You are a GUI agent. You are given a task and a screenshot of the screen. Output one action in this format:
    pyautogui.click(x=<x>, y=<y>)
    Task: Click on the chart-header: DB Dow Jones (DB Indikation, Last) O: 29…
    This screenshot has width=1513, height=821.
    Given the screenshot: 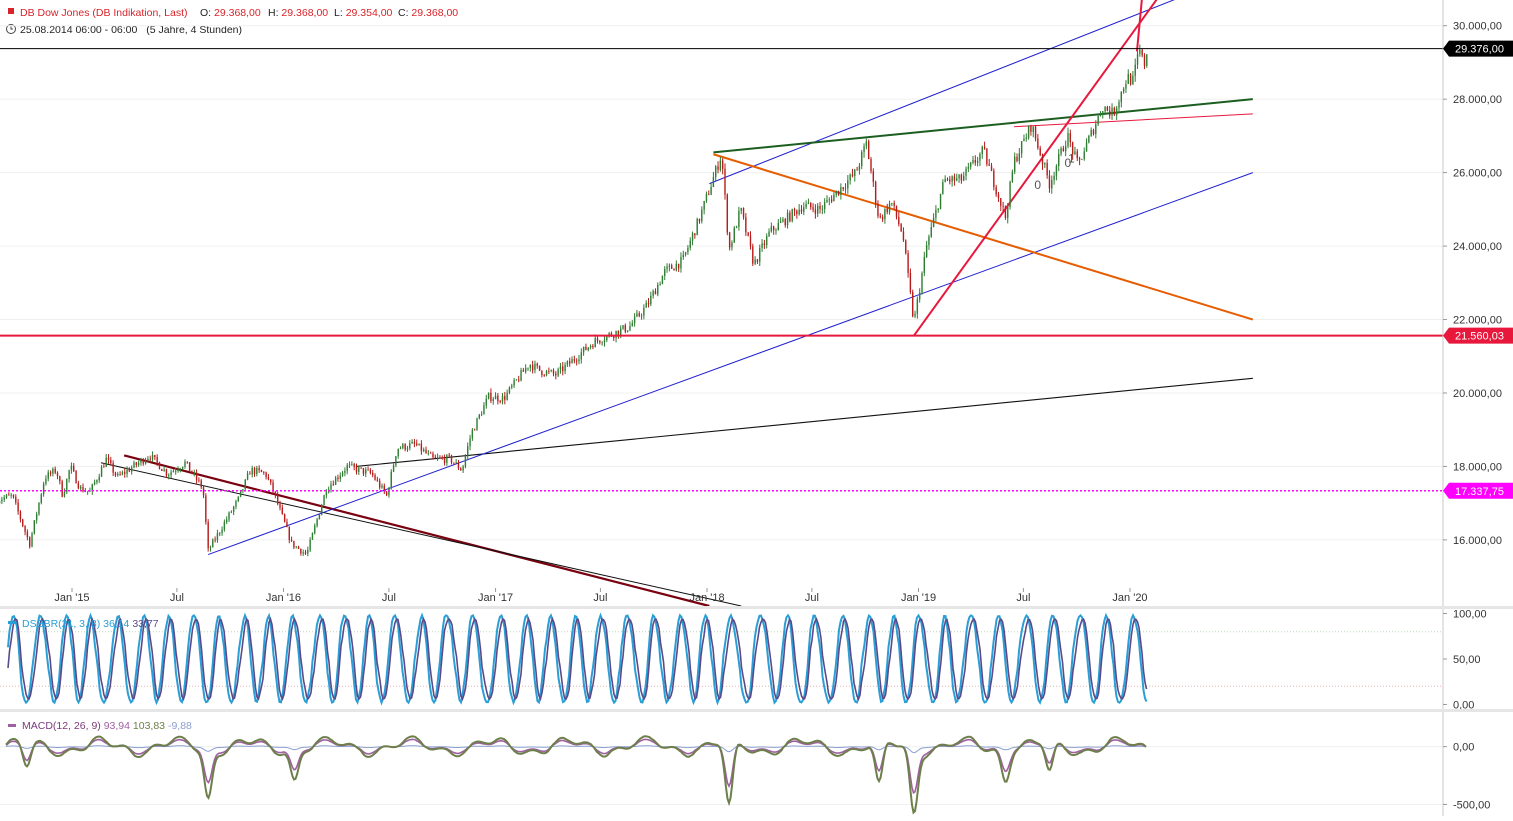 What is the action you would take?
    pyautogui.click(x=233, y=21)
    